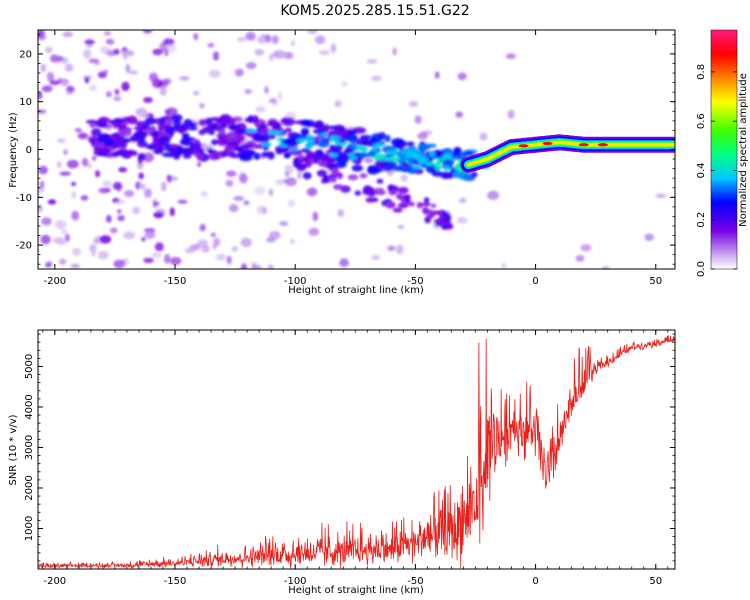  I want to click on spectrogram-xtick-label: 0, so click(535, 281).